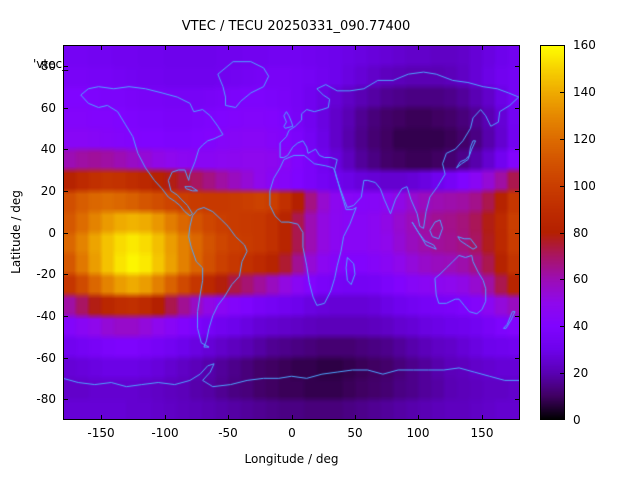 The height and width of the screenshot is (480, 640). Describe the element at coordinates (584, 92) in the screenshot. I see `colorbar-tick-label: 140` at that location.